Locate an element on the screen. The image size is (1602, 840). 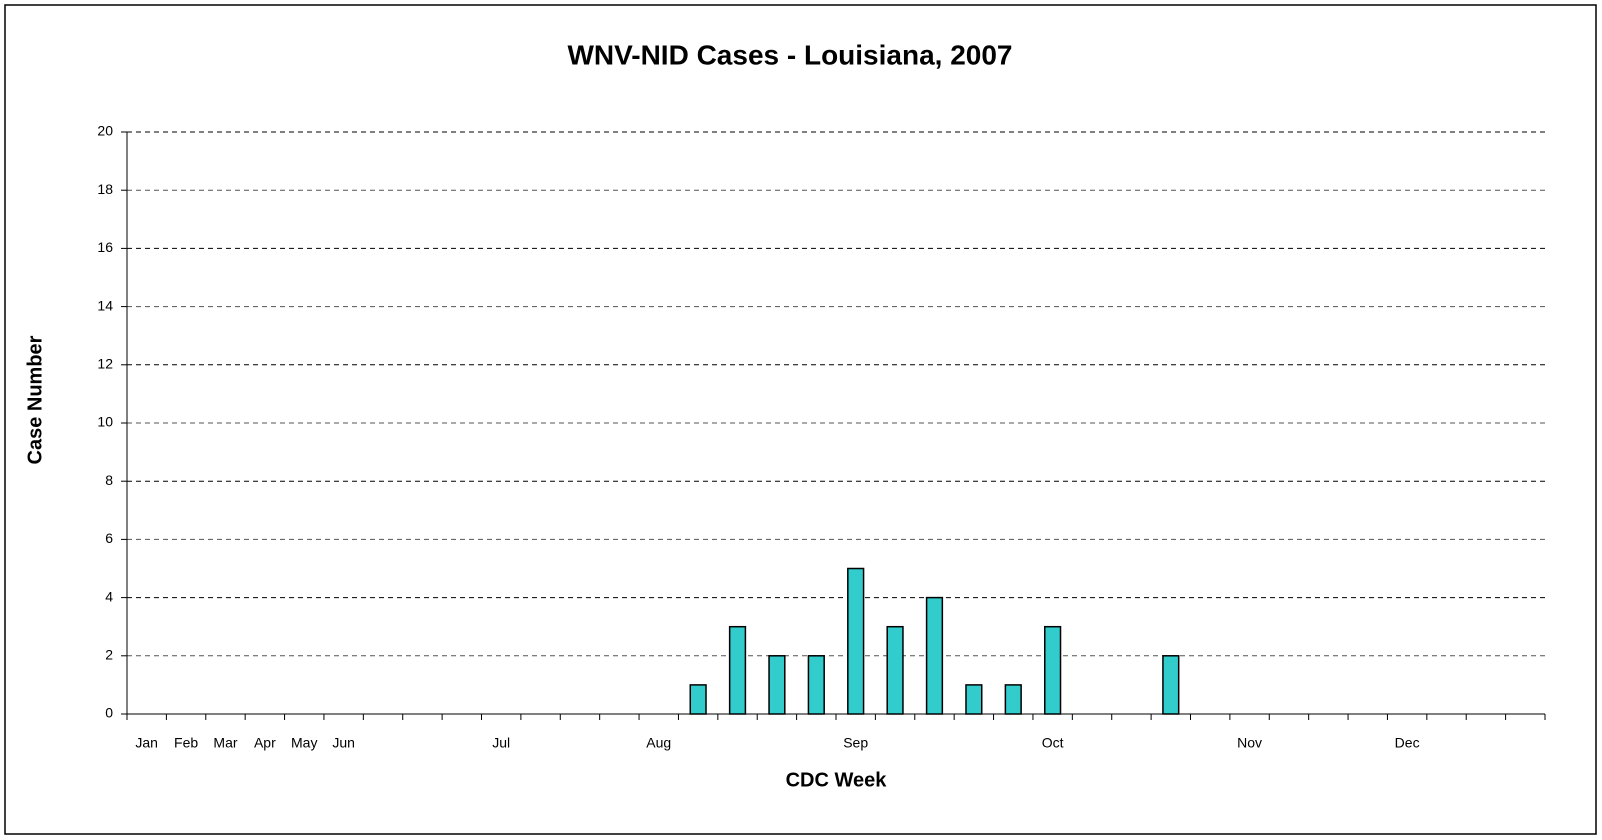
y-tick-label: 0 is located at coordinates (109, 713).